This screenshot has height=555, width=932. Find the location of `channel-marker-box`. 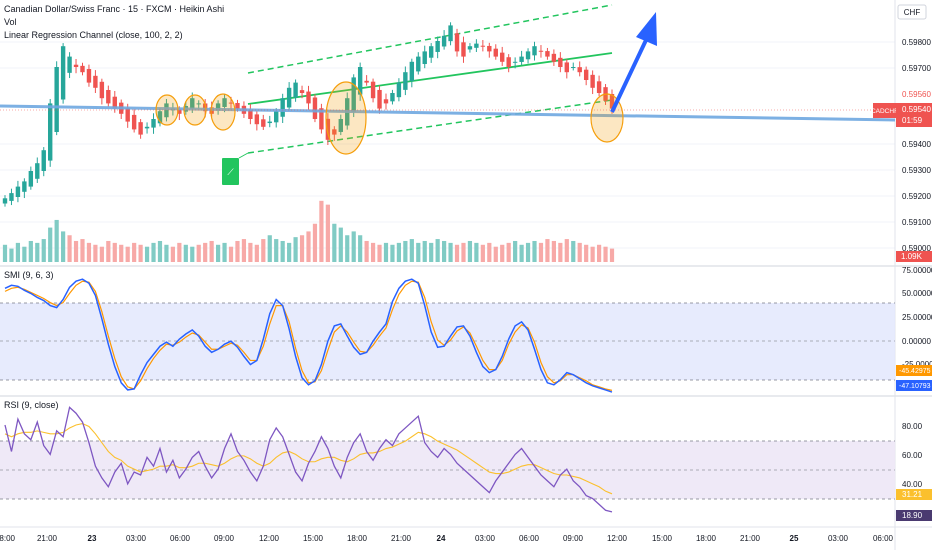

channel-marker-box is located at coordinates (230, 171).